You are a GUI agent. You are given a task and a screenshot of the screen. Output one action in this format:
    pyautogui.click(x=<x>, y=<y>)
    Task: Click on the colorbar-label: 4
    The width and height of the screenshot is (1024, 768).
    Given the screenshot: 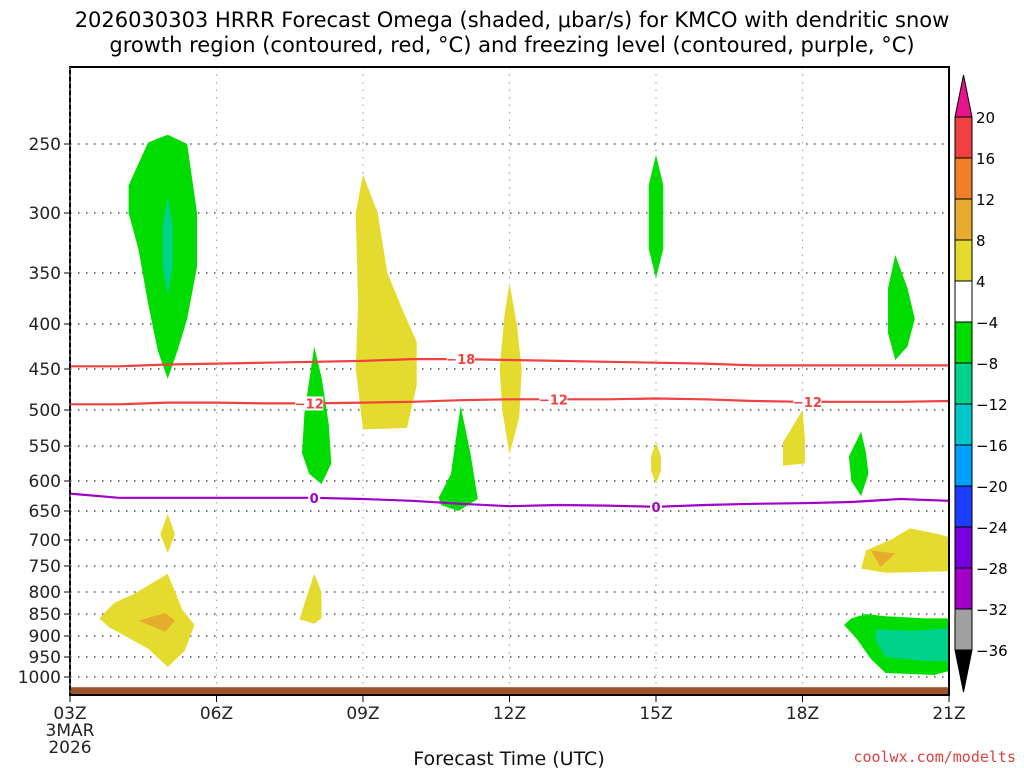 What is the action you would take?
    pyautogui.click(x=981, y=282)
    